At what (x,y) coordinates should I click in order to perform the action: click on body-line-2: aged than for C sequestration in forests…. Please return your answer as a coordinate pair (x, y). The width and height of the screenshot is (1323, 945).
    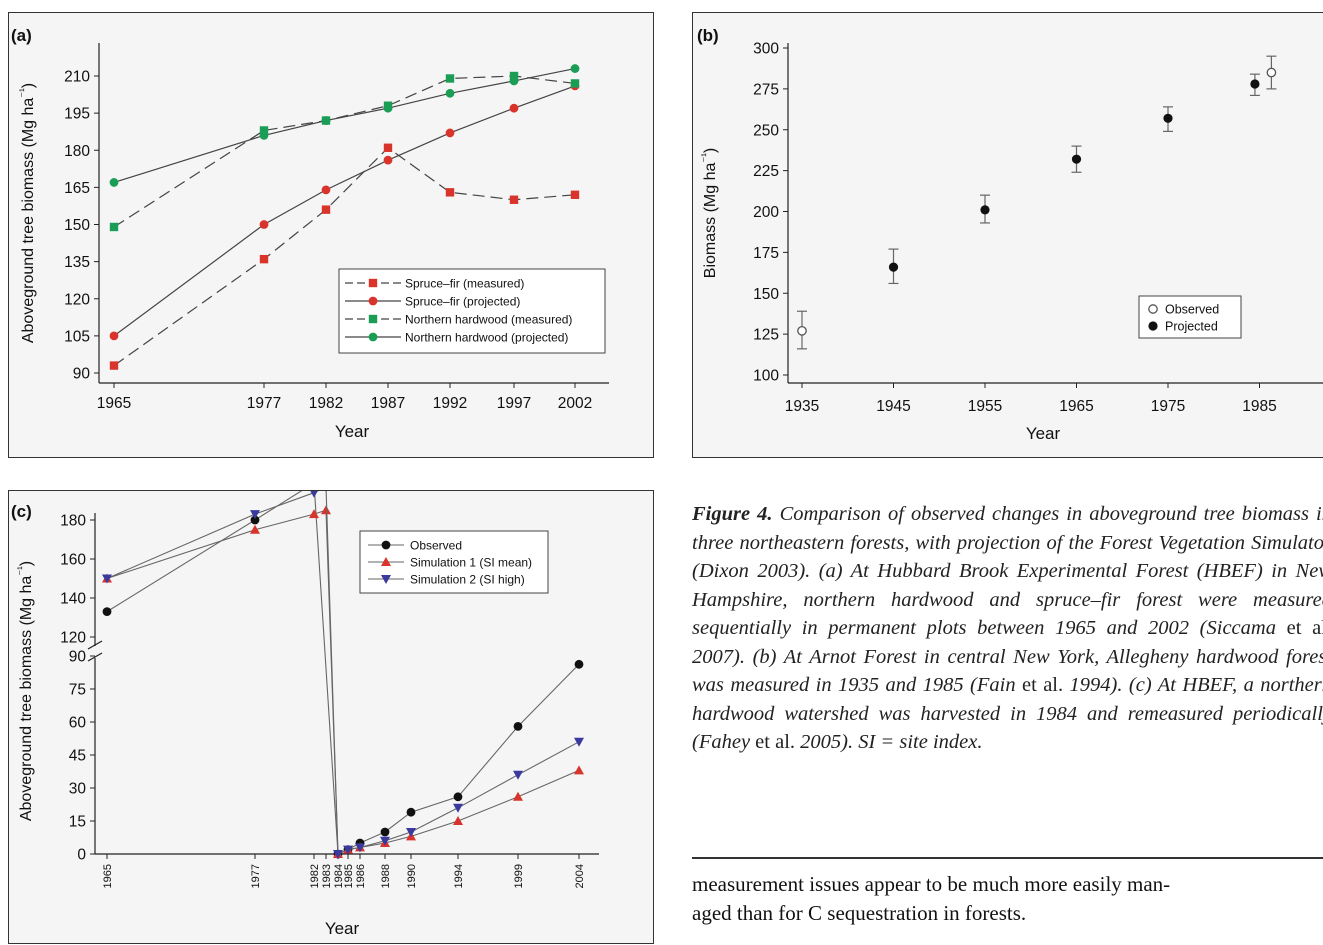
    Looking at the image, I should click on (859, 913).